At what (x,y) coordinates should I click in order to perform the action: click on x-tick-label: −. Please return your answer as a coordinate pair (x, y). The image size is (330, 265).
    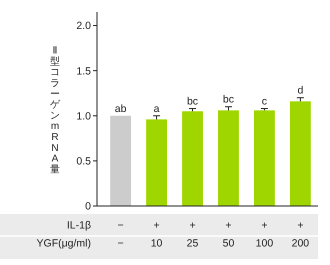
    Looking at the image, I should click on (121, 244).